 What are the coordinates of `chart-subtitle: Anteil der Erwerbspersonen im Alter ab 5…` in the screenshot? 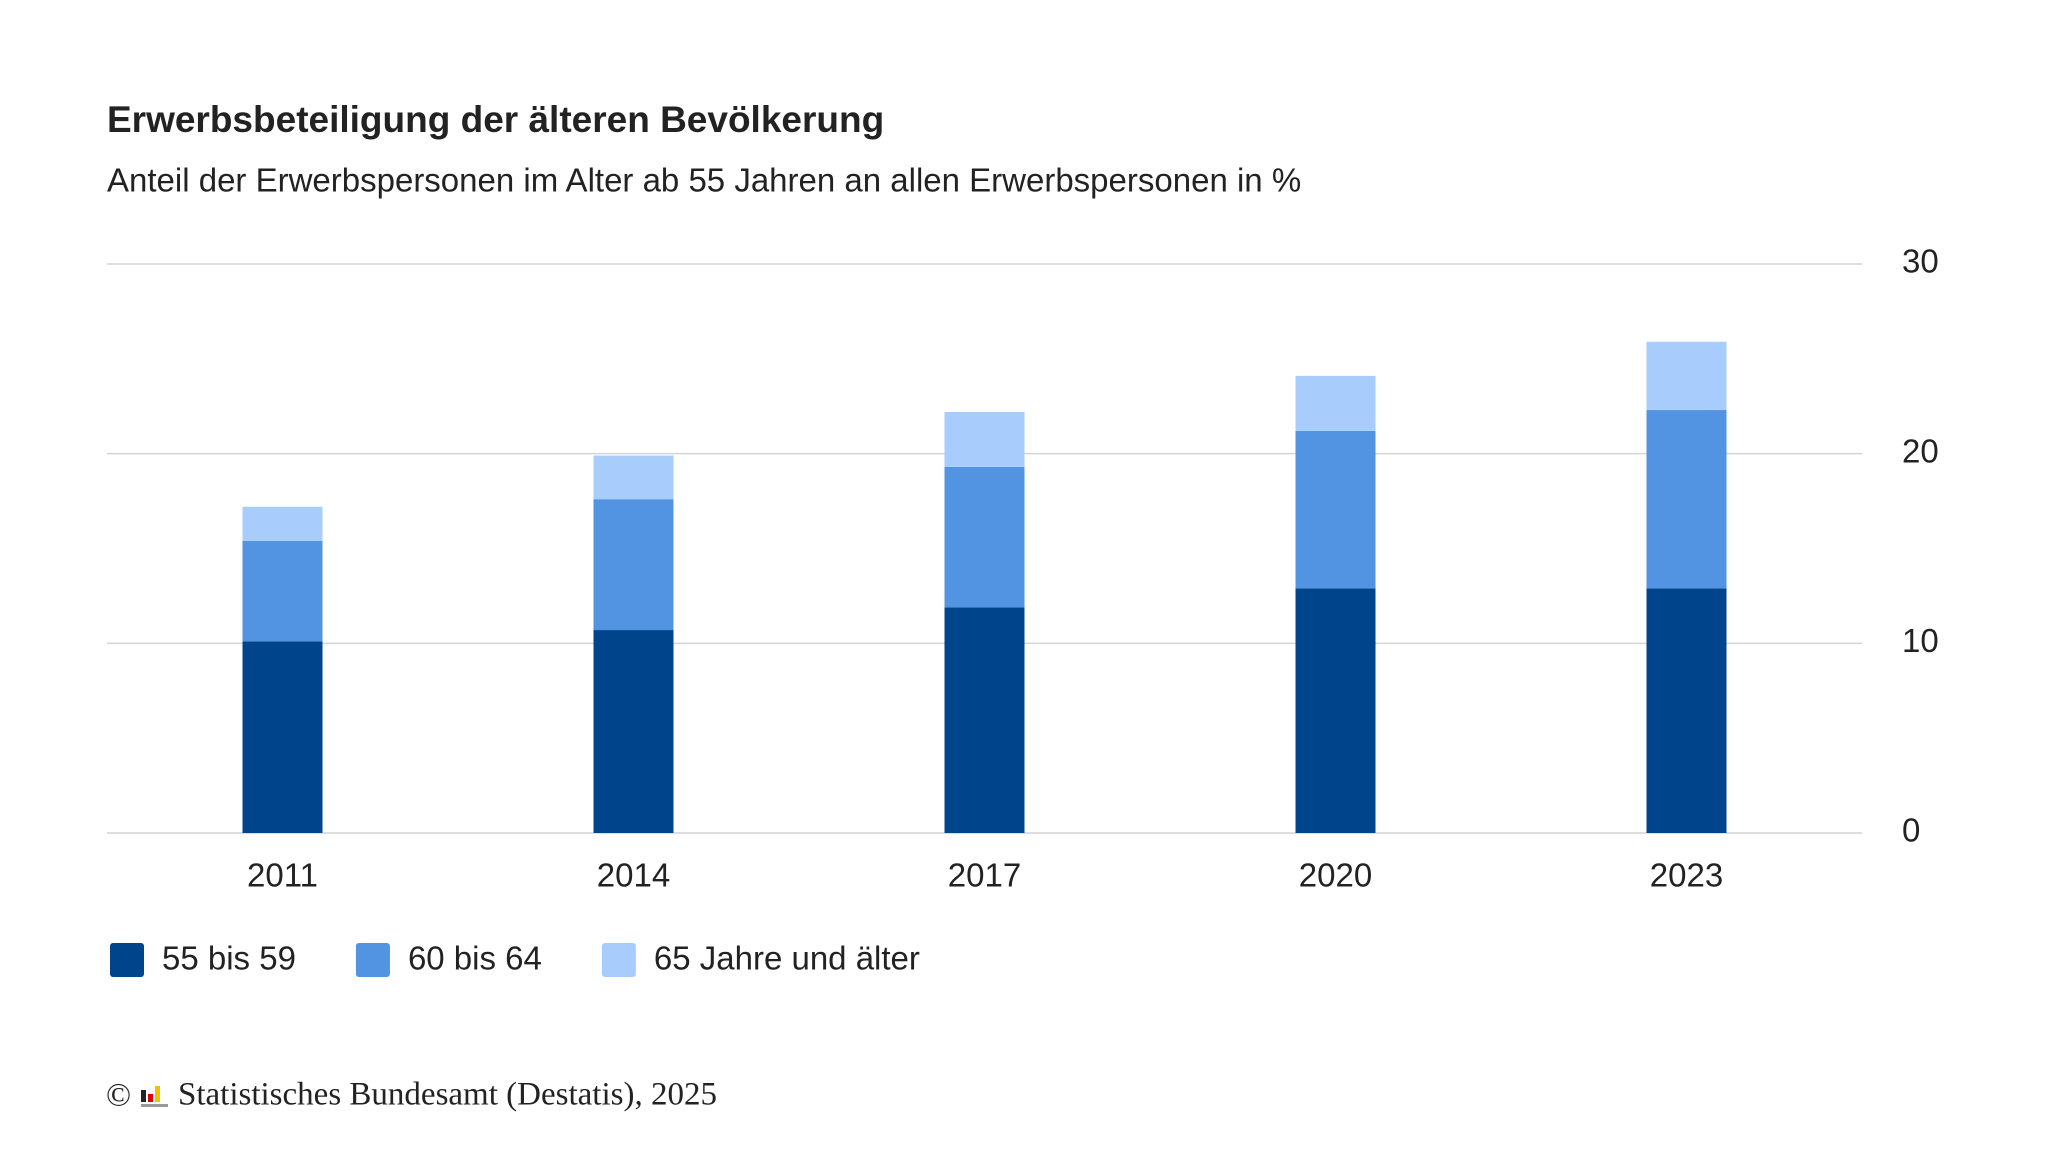 It's located at (704, 180).